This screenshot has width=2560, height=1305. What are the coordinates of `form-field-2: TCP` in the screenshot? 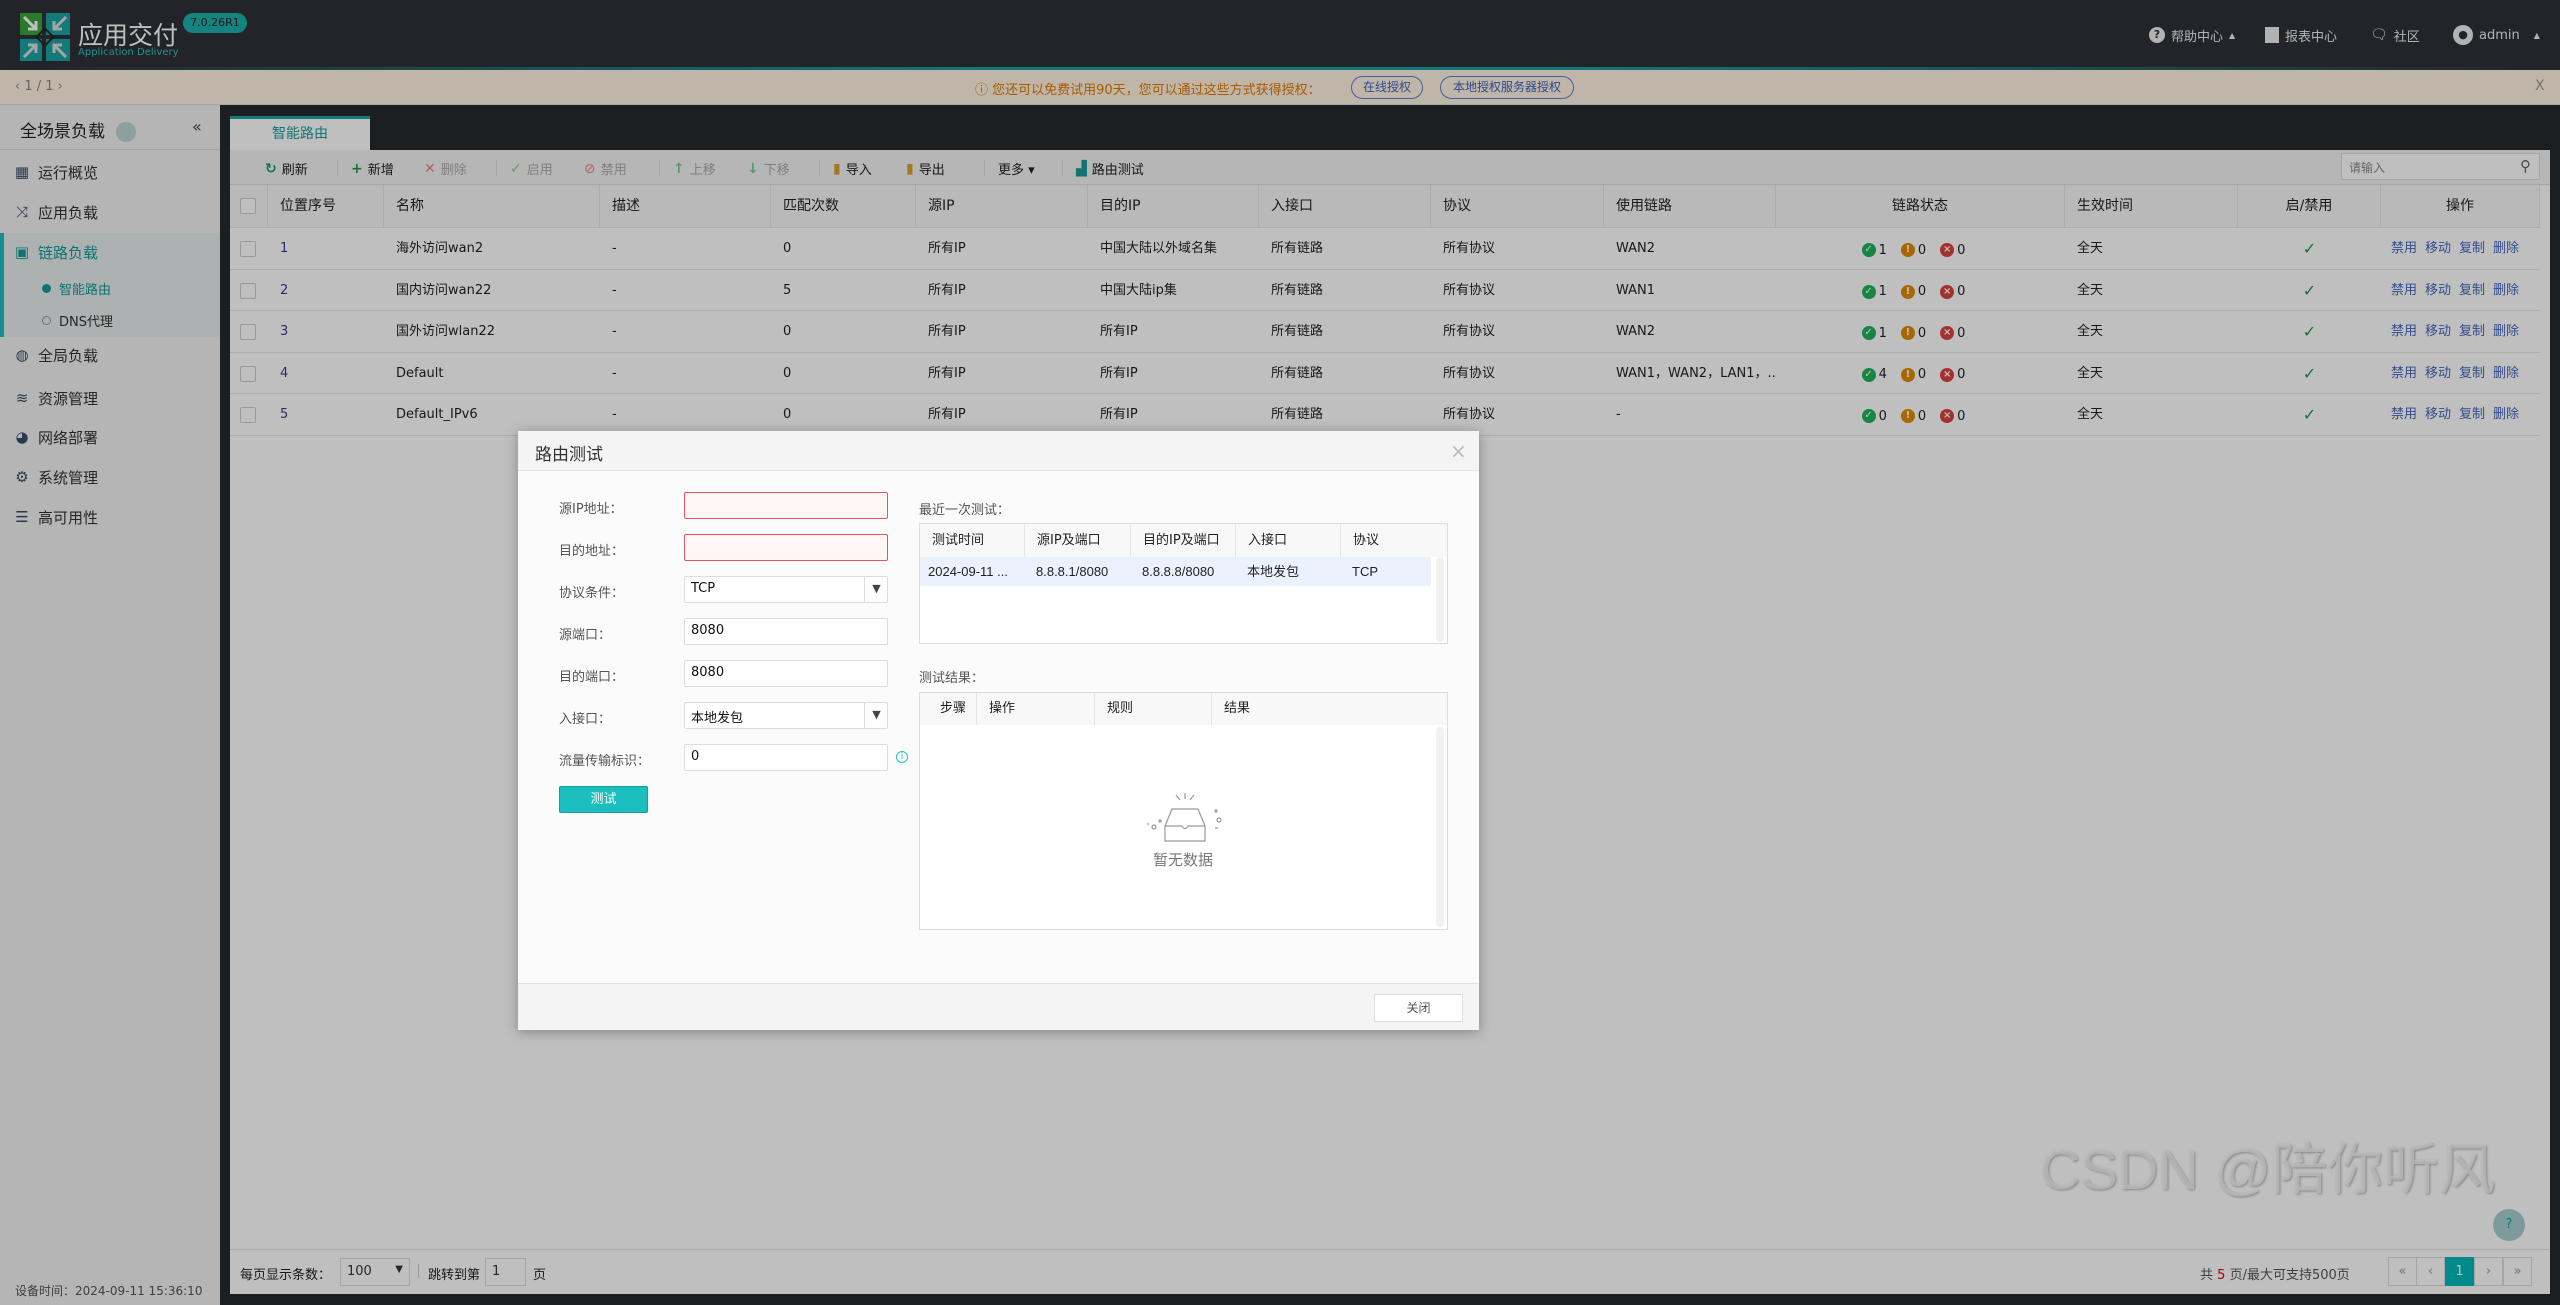 It's located at (786, 589).